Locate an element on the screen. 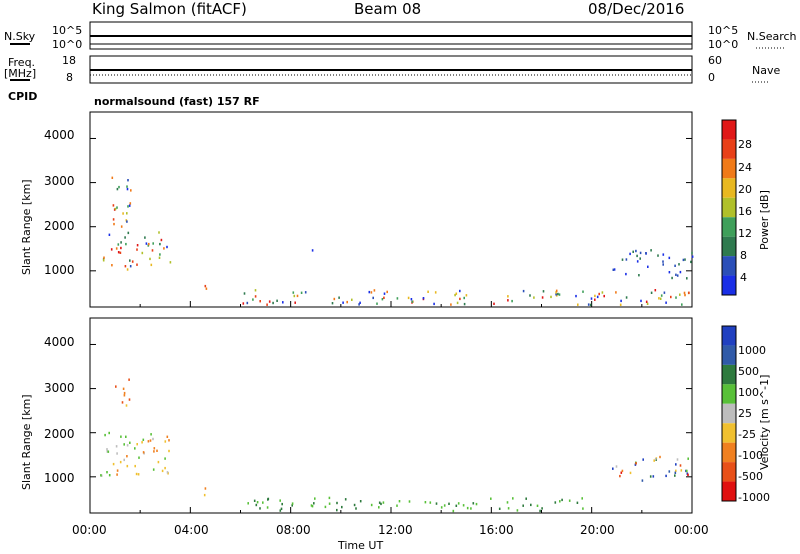 This screenshot has height=554, width=800. power-cb-tick-8: 8 is located at coordinates (743, 255).